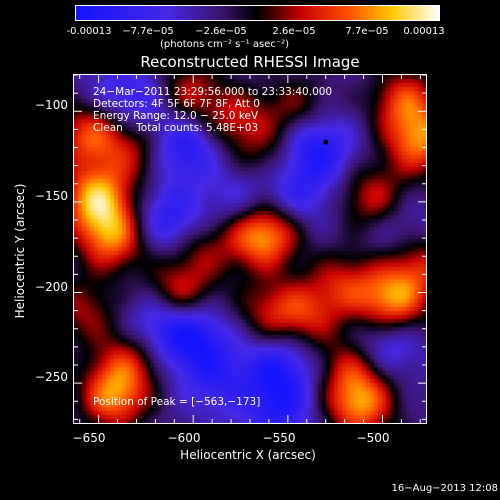 This screenshot has width=500, height=500. What do you see at coordinates (20, 251) in the screenshot?
I see `y-axis-label: Heliocentric Y (arcsec)` at bounding box center [20, 251].